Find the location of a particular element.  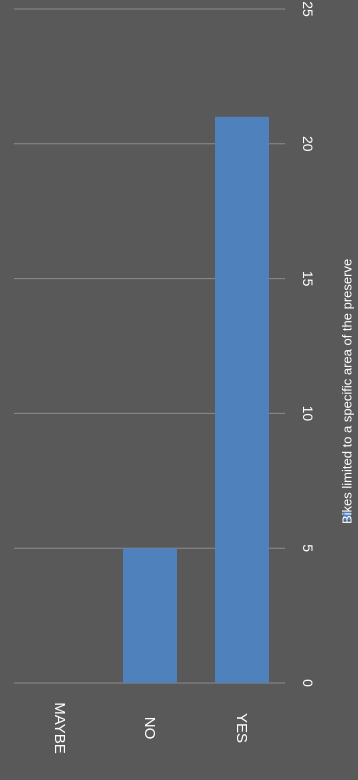

value-tick-labels: 0 5 10 15 20 25 is located at coordinates (308, 344).